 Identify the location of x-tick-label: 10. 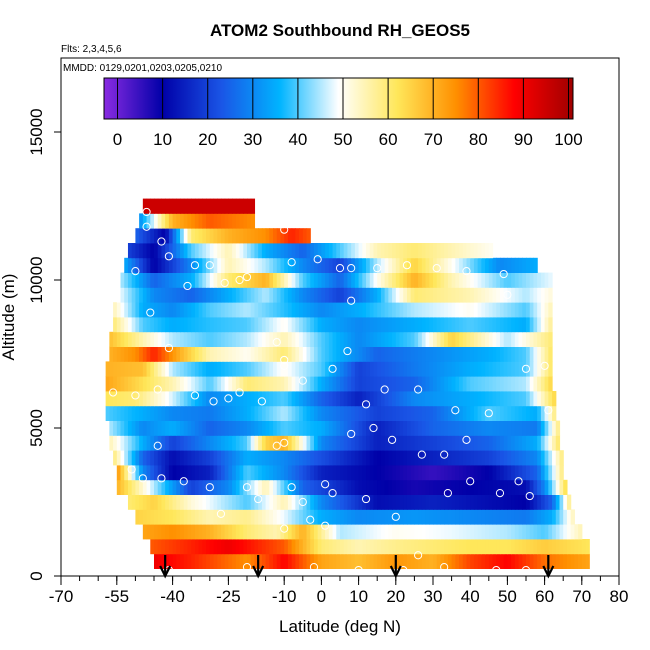
(358, 596).